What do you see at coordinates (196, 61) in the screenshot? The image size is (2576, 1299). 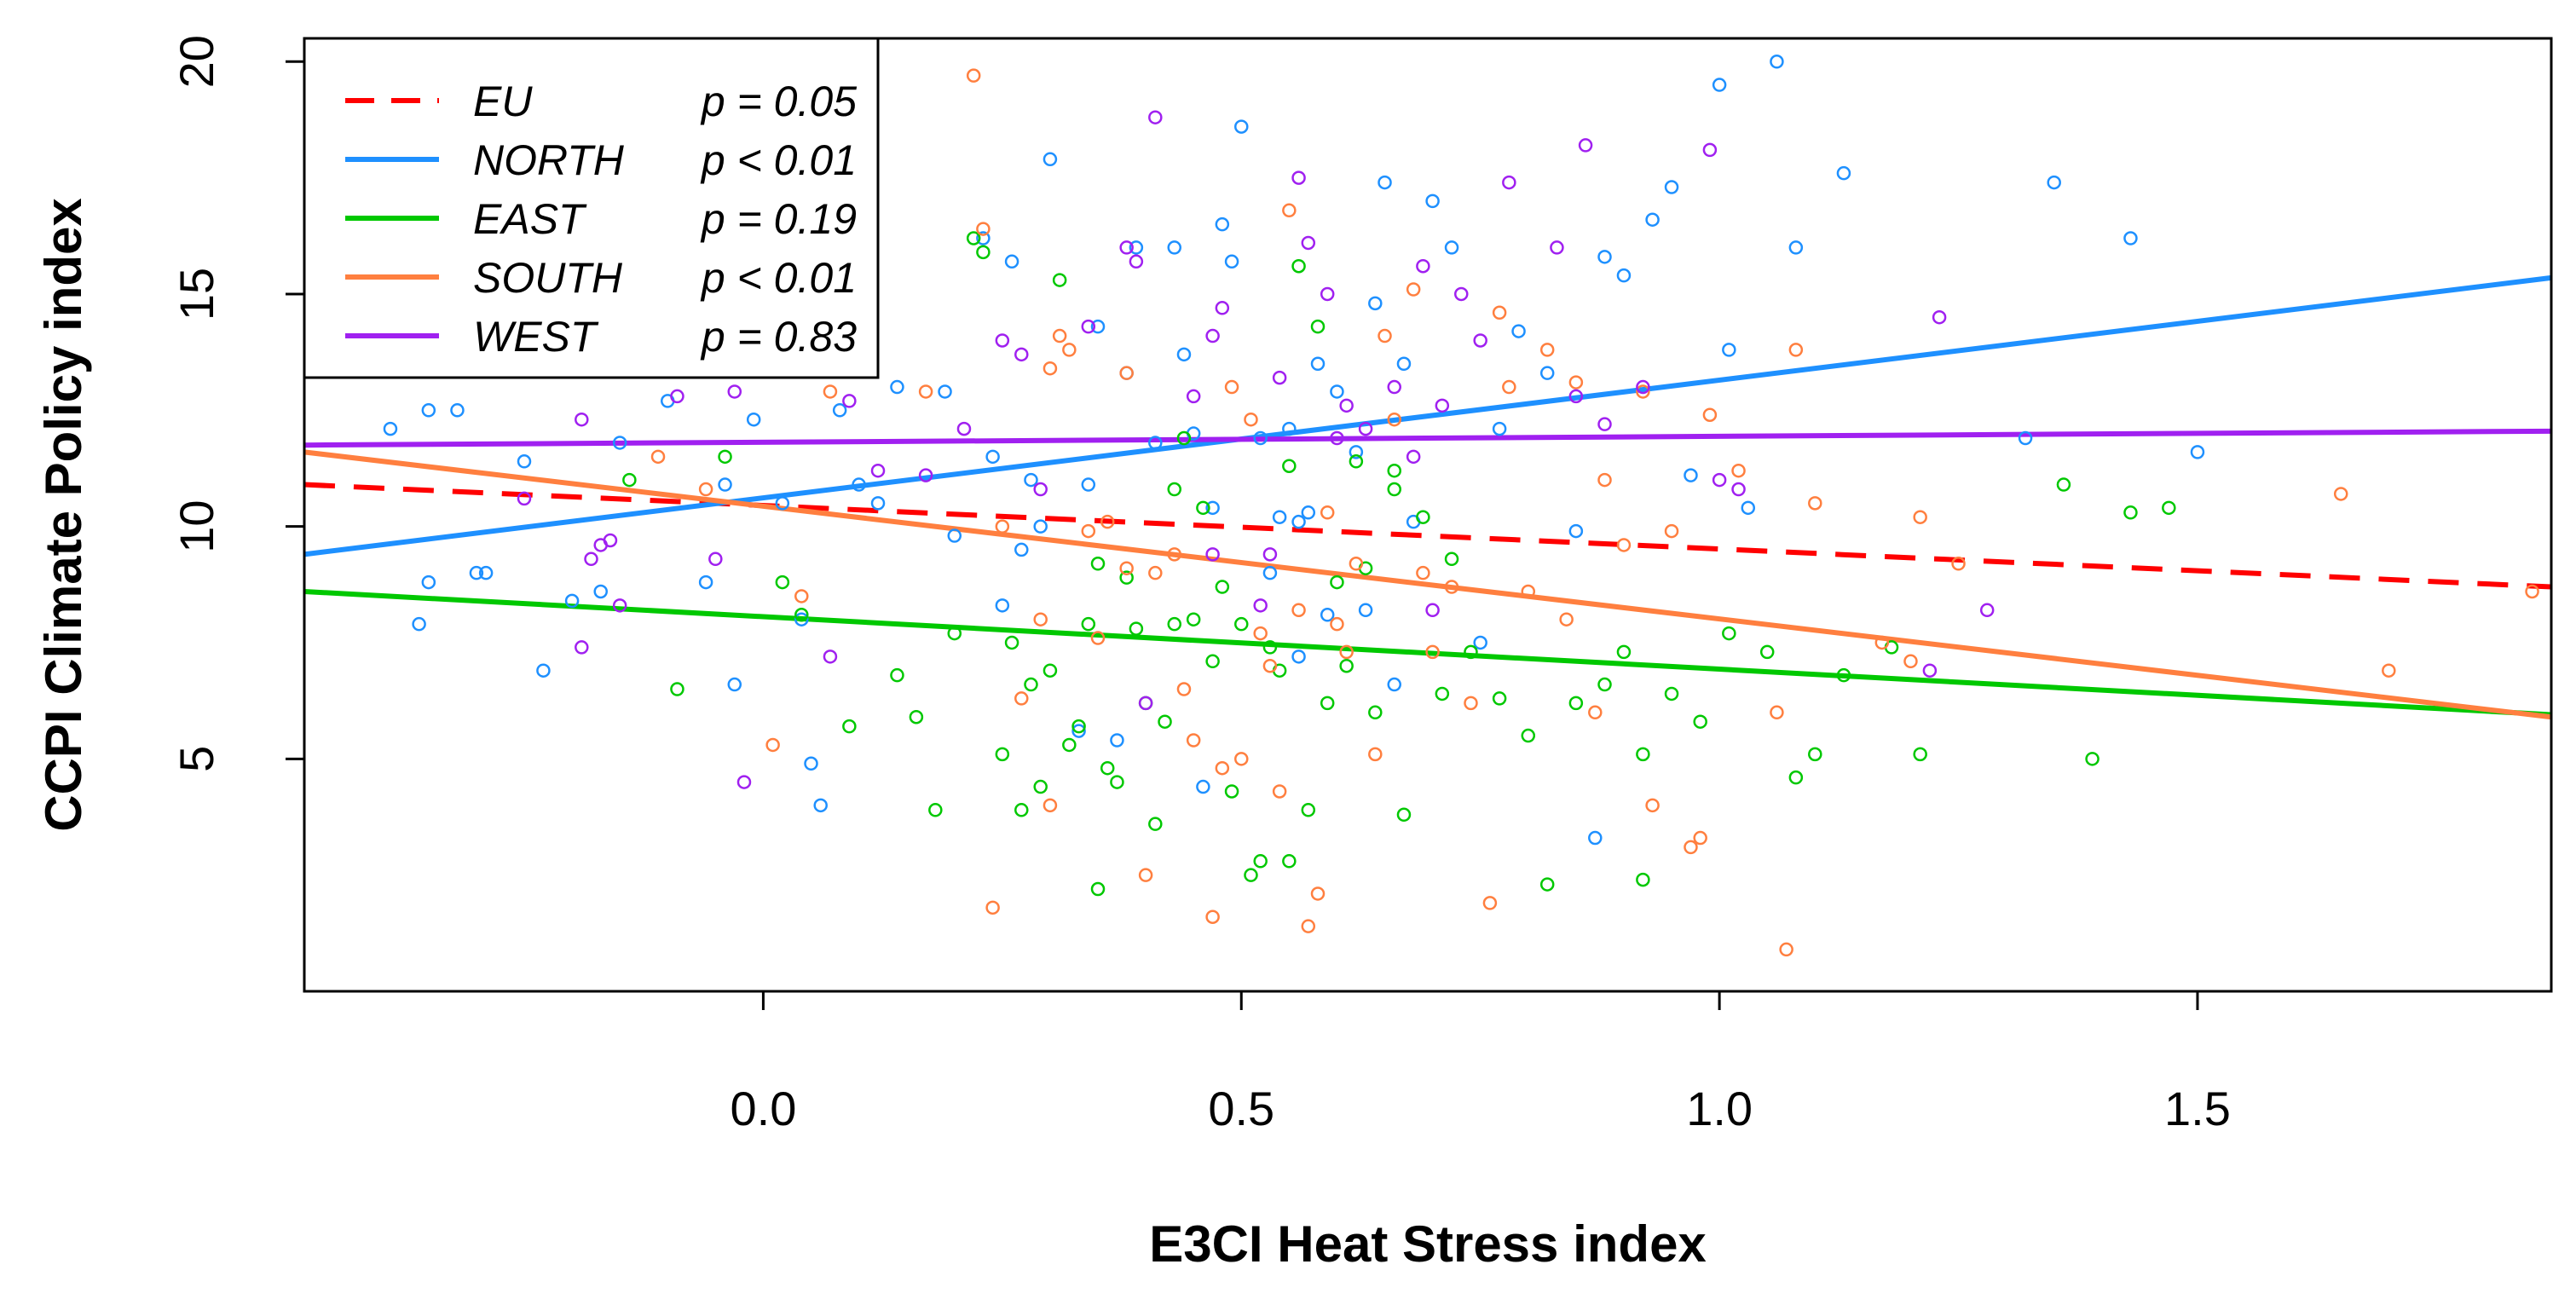 I see `y-tick-label: 20` at bounding box center [196, 61].